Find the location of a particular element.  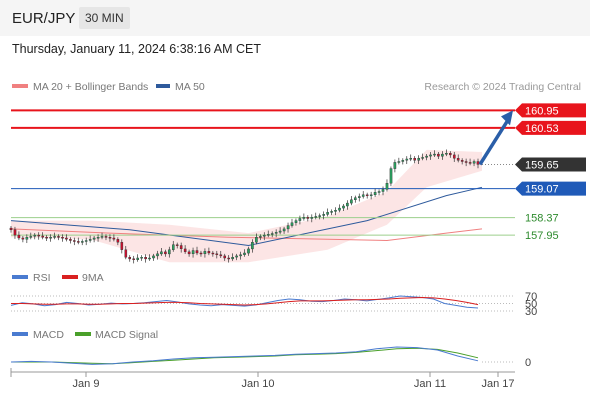

legend-swatch-macd-signal is located at coordinates (83, 334).